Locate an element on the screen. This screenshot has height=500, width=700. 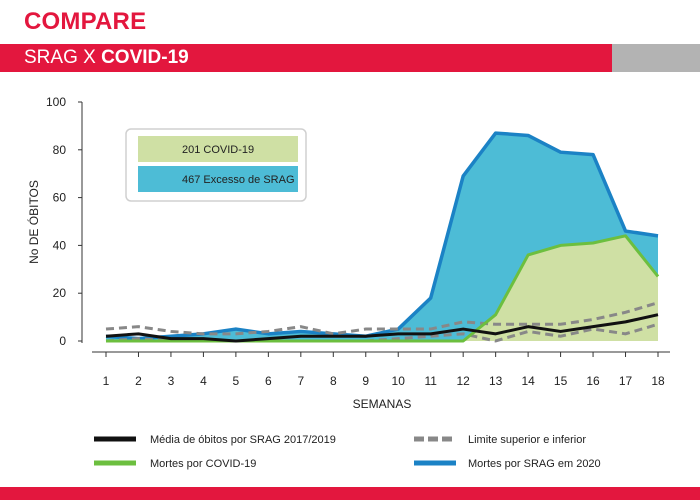
average-line is located at coordinates (382, 328).